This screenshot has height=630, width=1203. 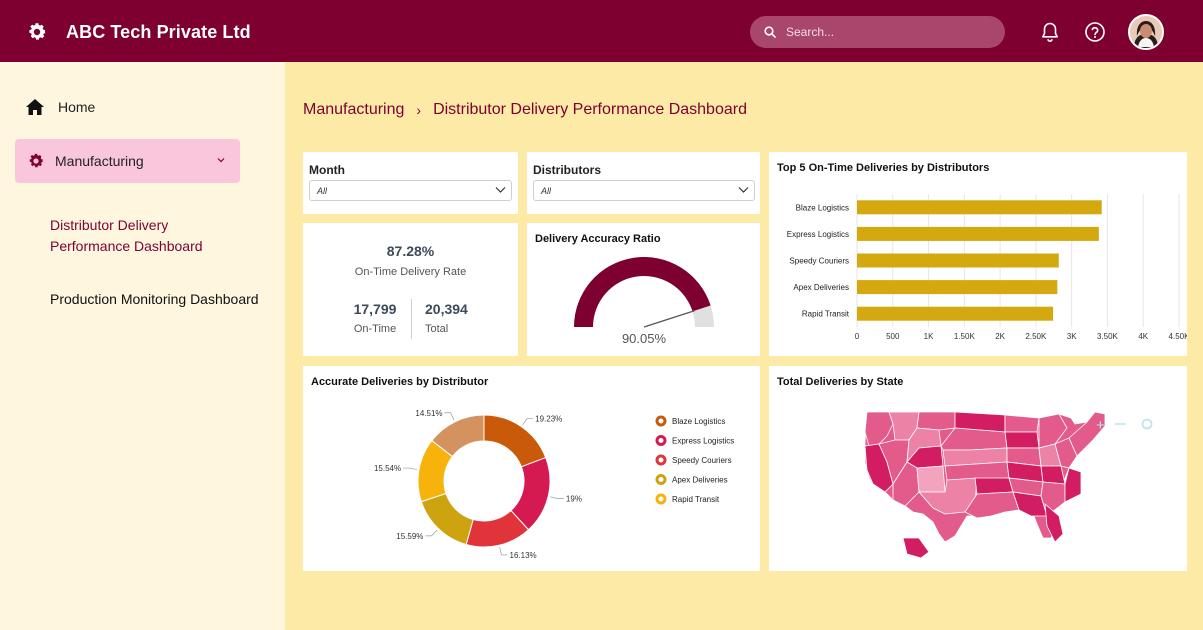 I want to click on distributors-filter-card: Distributors All, so click(x=643, y=183).